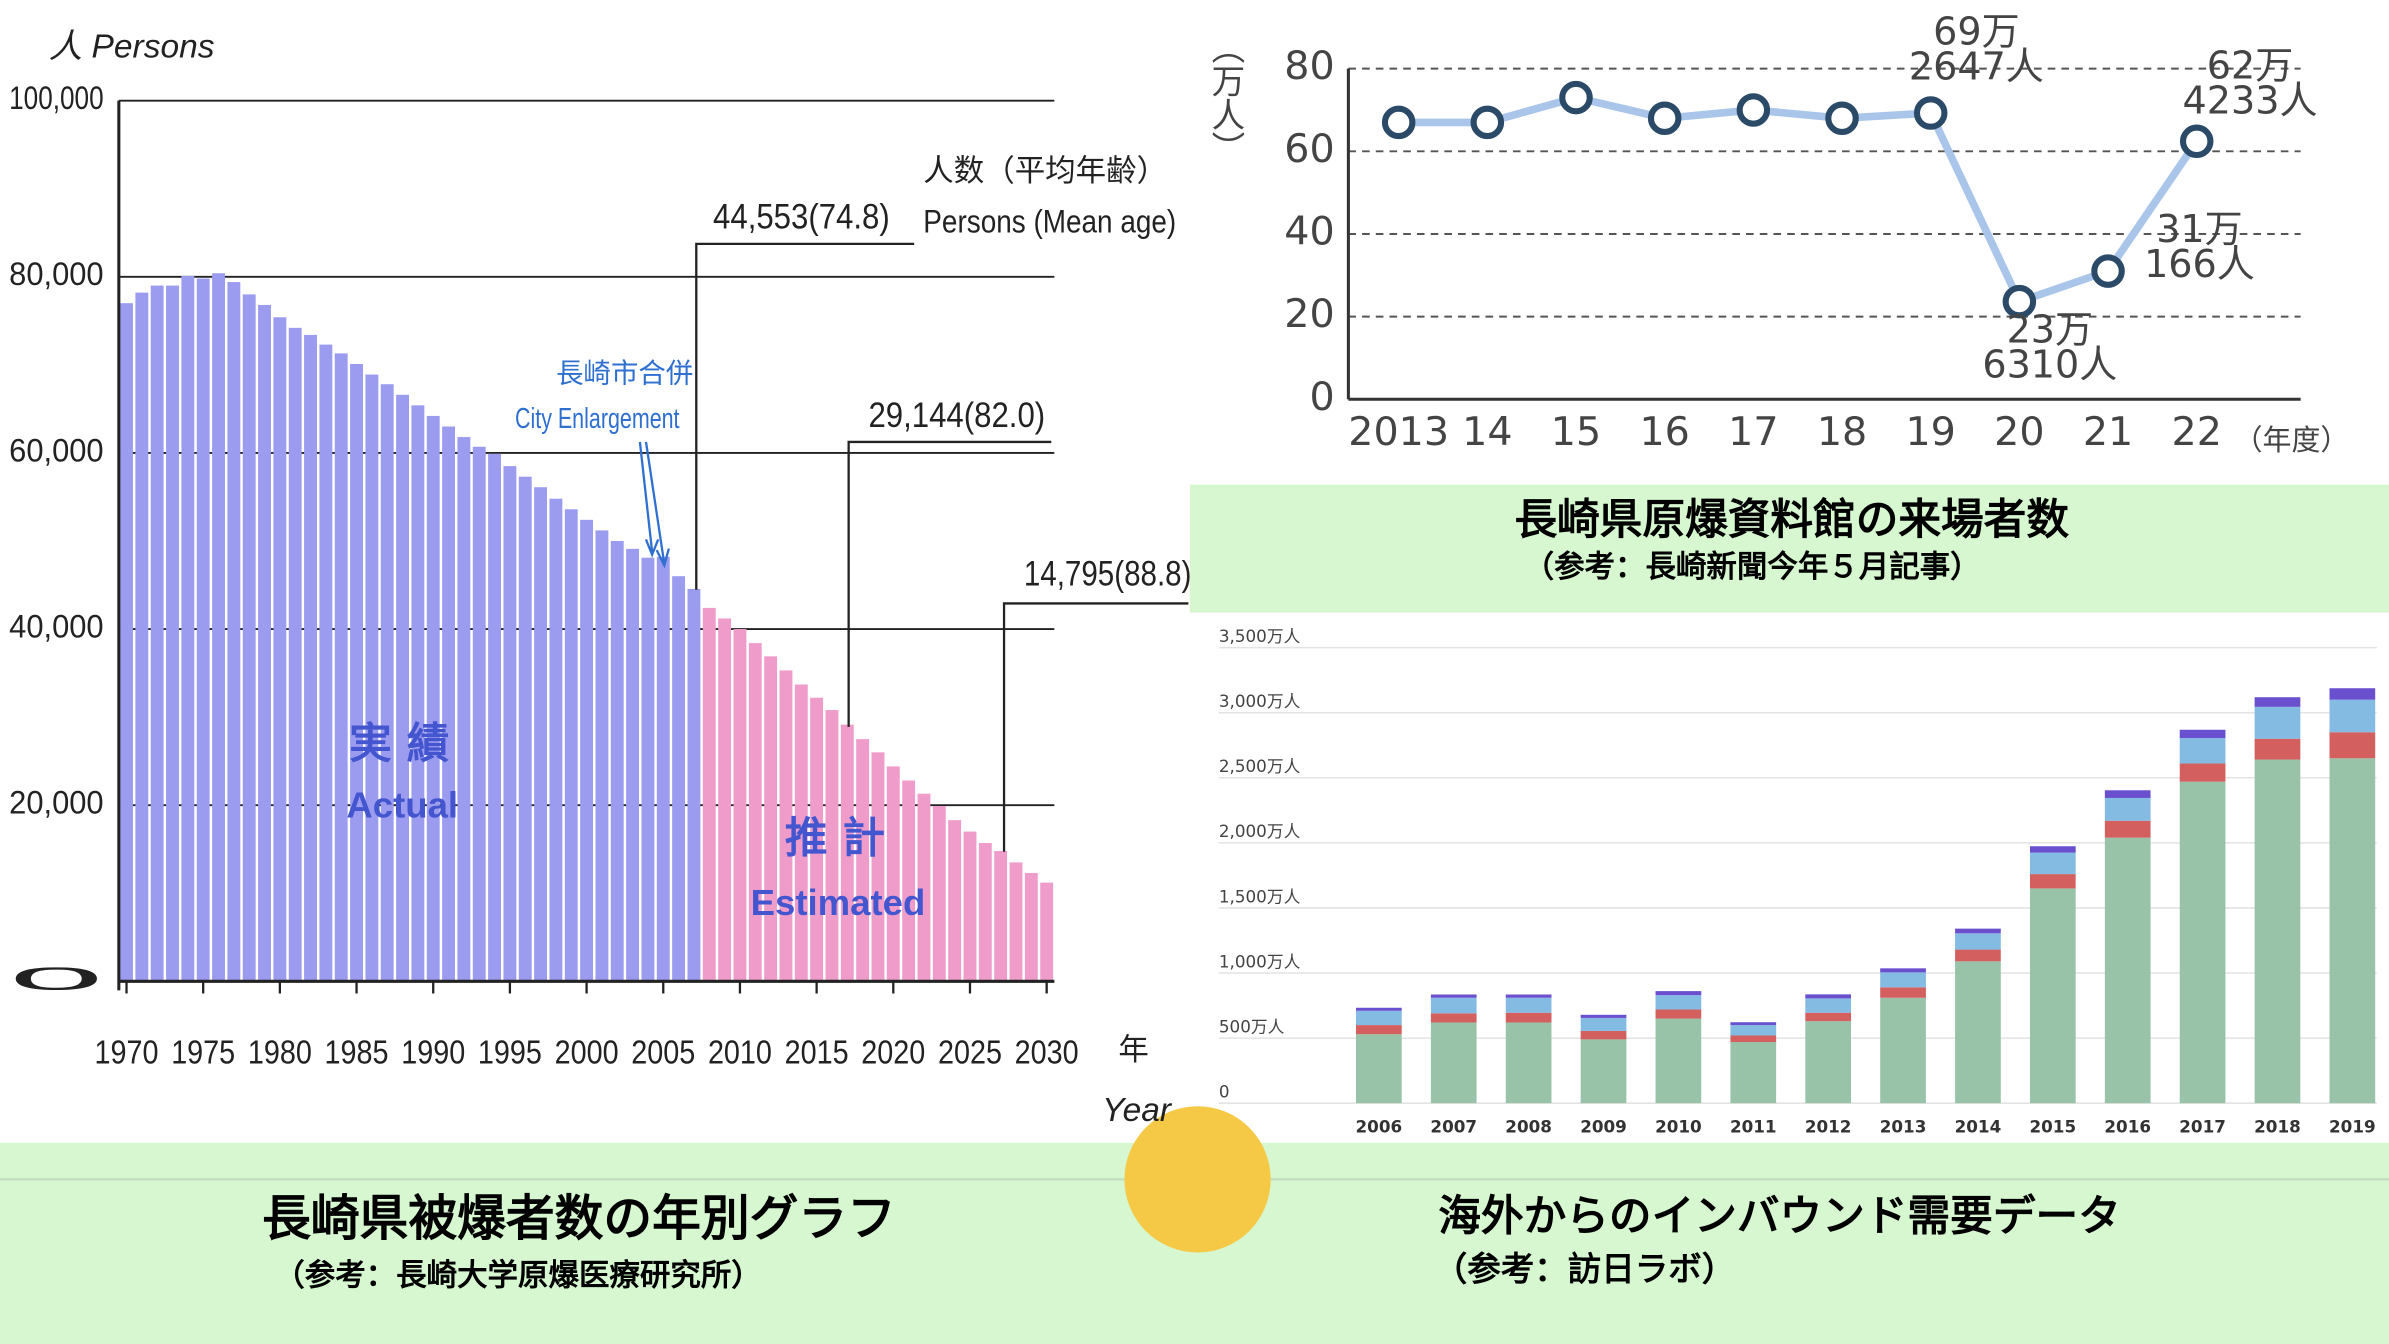 The width and height of the screenshot is (2389, 1344). Describe the element at coordinates (2250, 66) in the screenshot. I see `data-label: 62万` at that location.